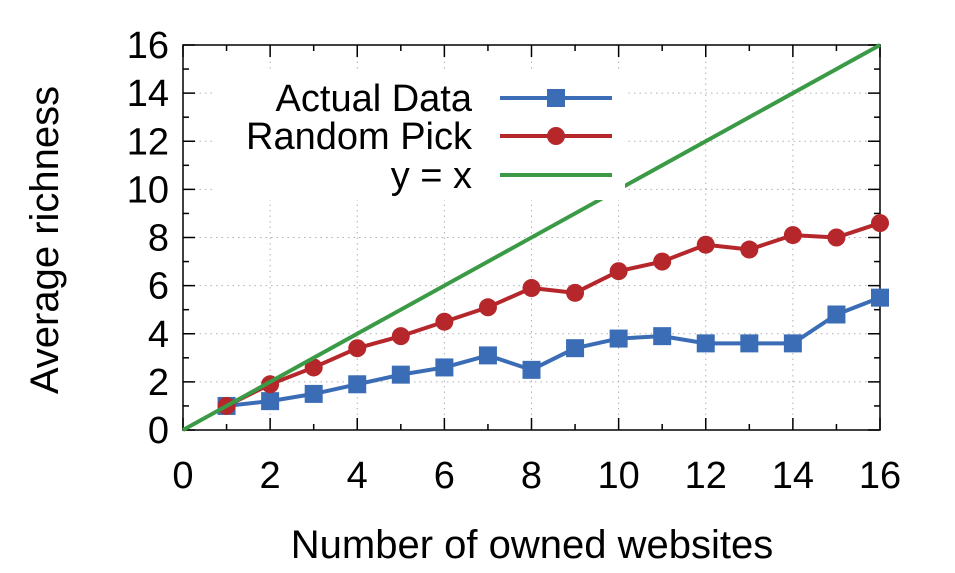 The height and width of the screenshot is (573, 955). Describe the element at coordinates (158, 431) in the screenshot. I see `y-tick-label: 0` at that location.